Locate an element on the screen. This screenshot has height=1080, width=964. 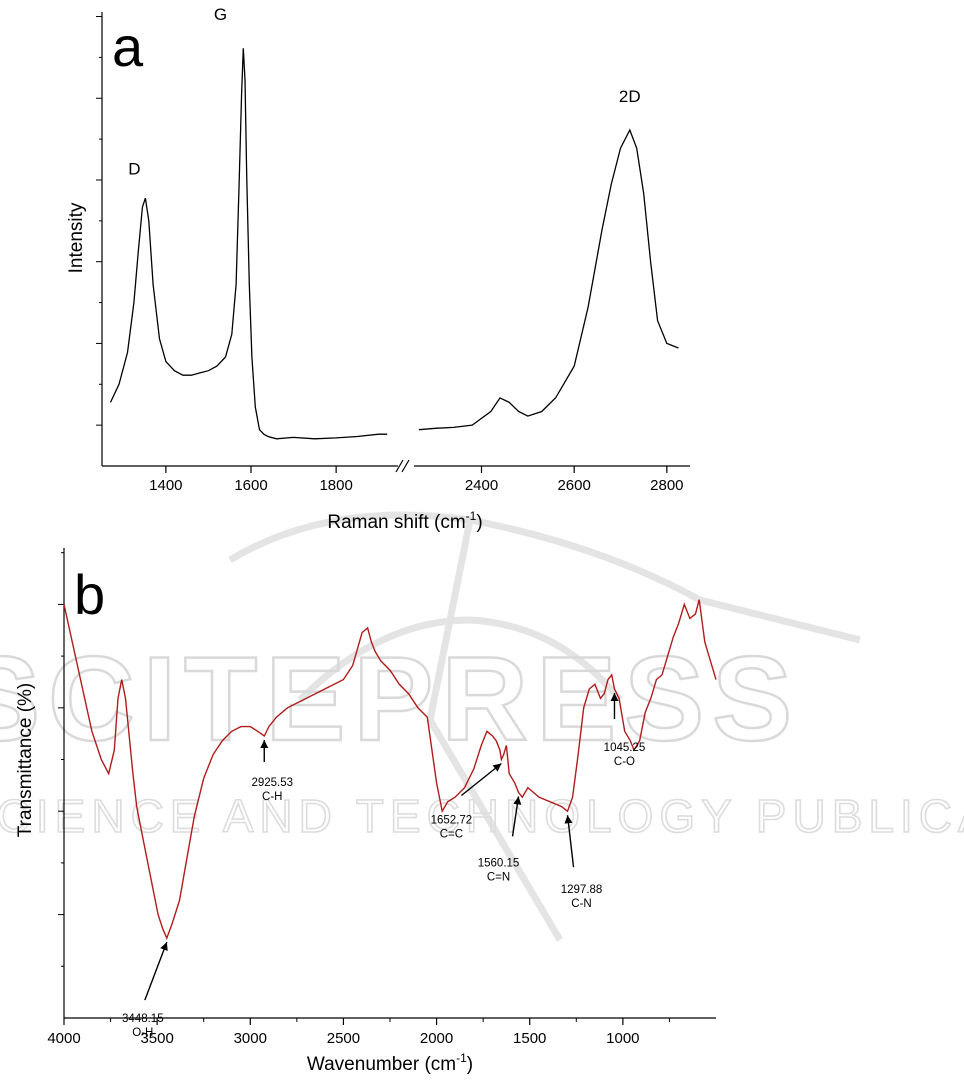
panel-b-x-tick-label: 4000 is located at coordinates (63, 1038).